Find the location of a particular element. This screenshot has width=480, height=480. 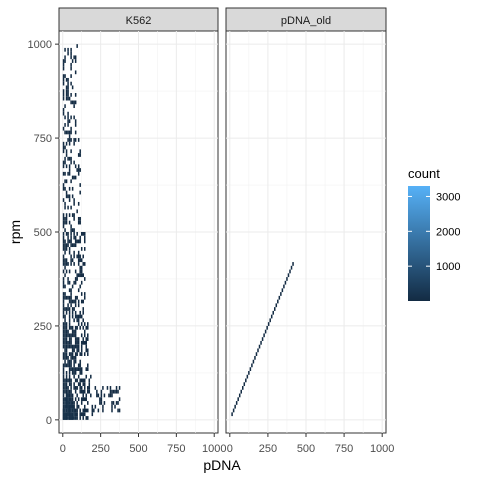

strip-label-pdna-old: pDNA_old is located at coordinates (306, 21).